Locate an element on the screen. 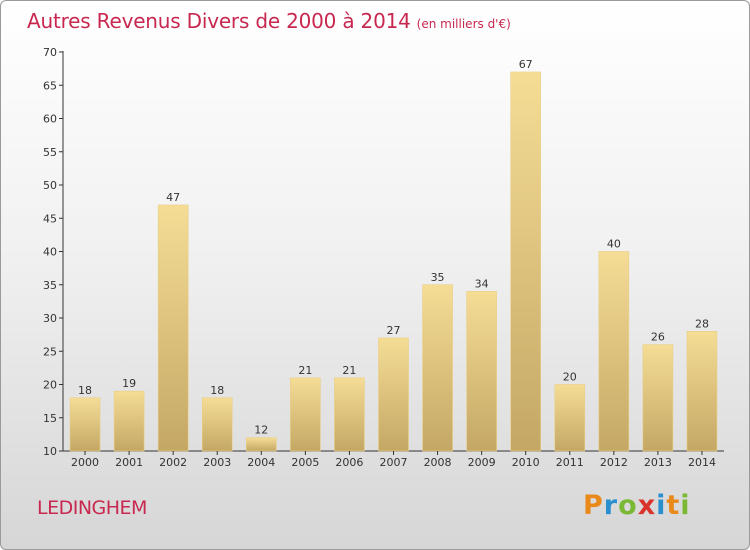 This screenshot has width=750, height=550. y-tick-label: 15 is located at coordinates (50, 418).